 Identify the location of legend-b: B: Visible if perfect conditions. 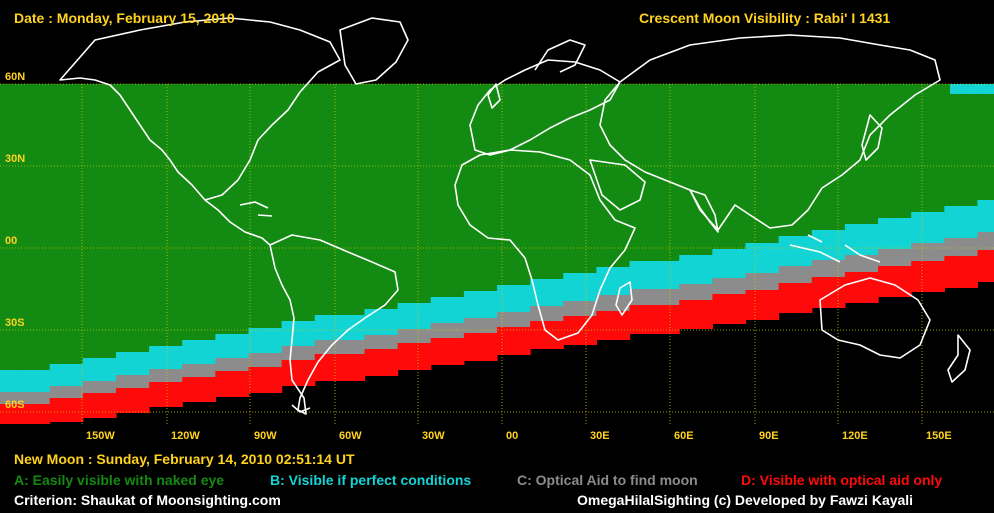
(371, 480).